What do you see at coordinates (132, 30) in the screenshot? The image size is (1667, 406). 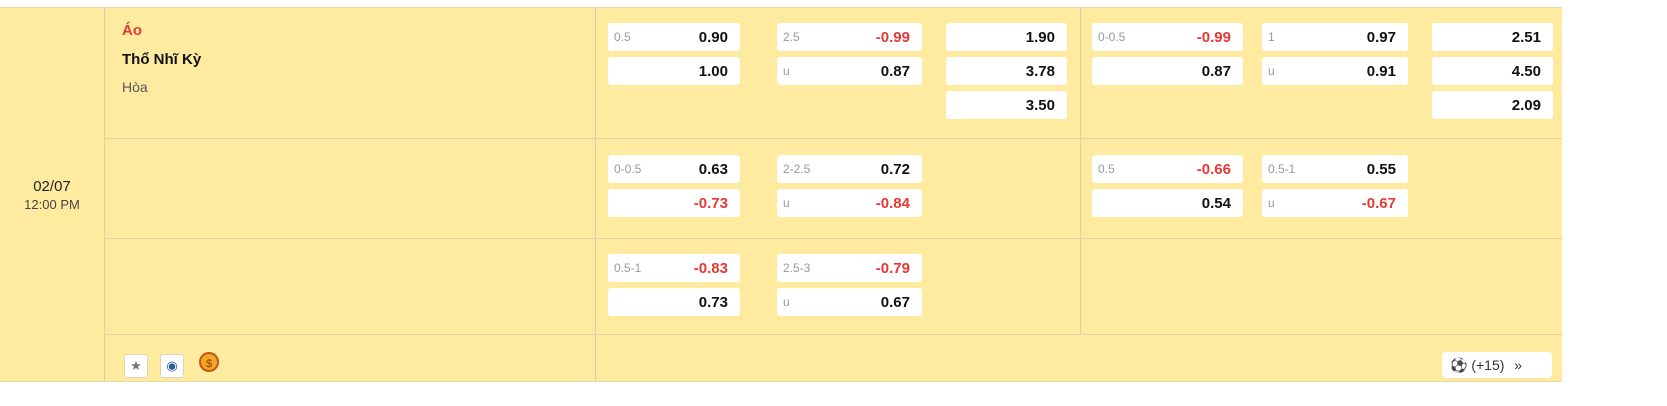 I see `home-team: Áo` at bounding box center [132, 30].